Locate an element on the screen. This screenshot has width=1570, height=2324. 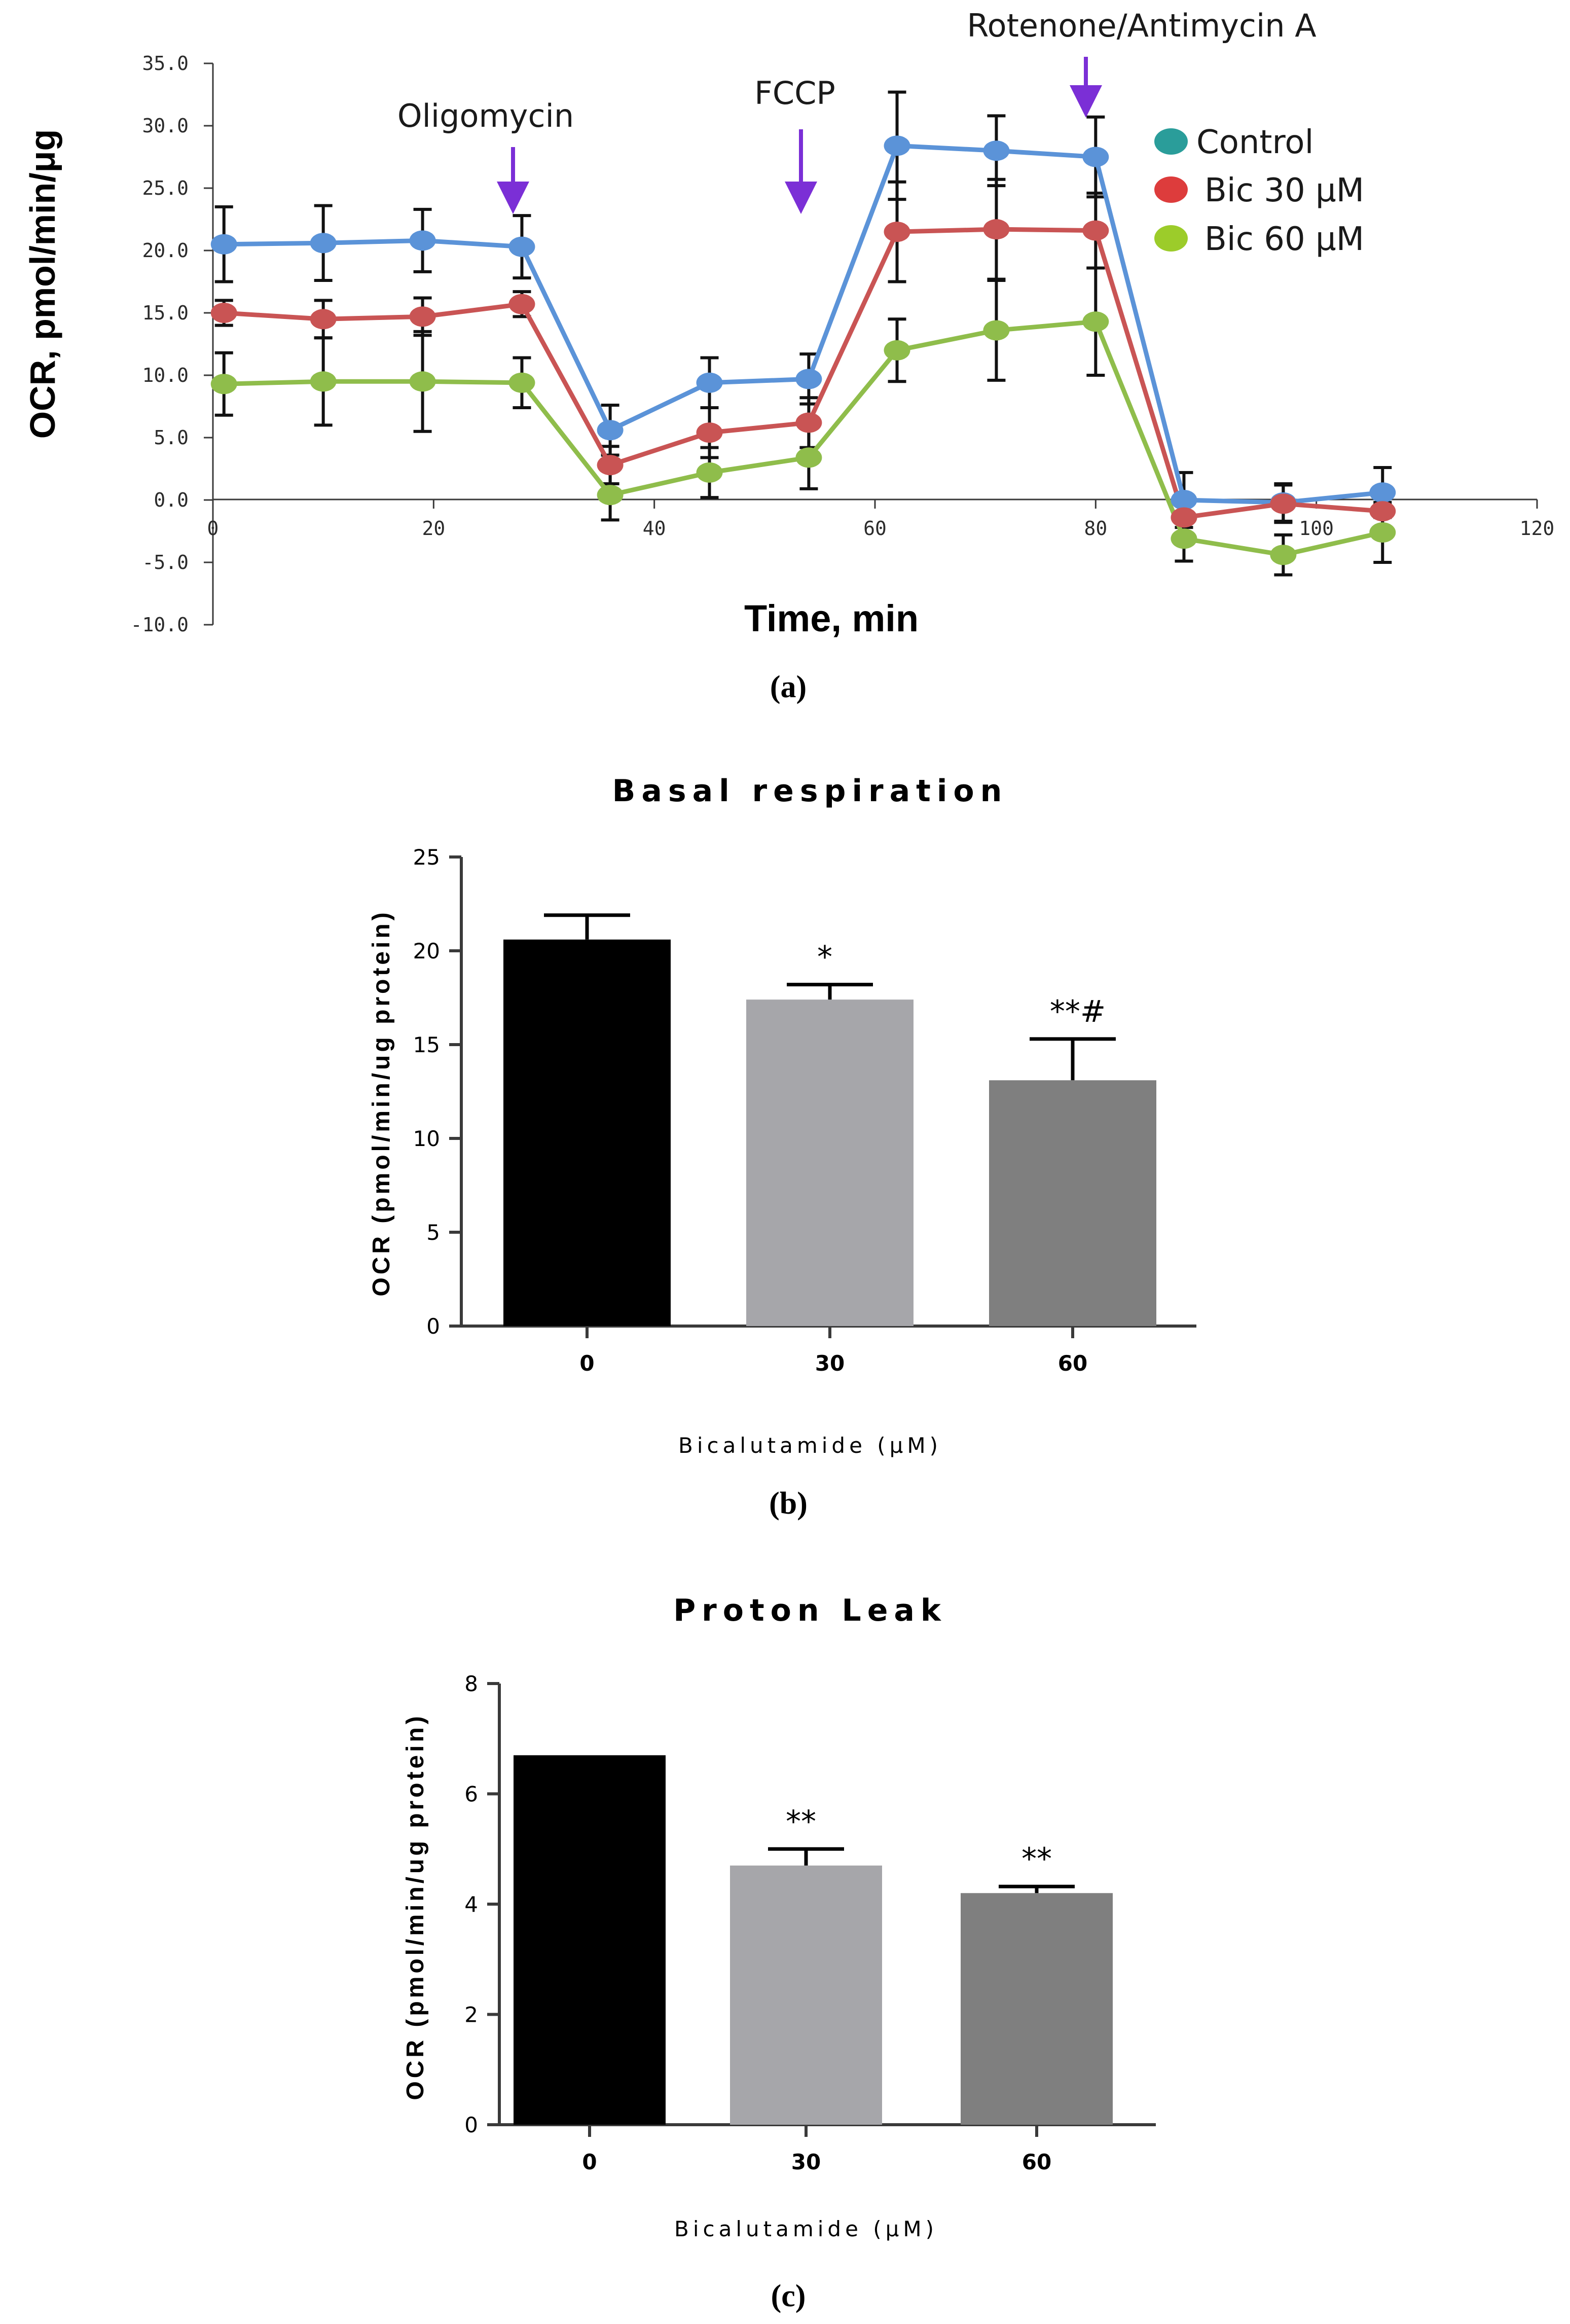
series-control-points is located at coordinates (803, 324).